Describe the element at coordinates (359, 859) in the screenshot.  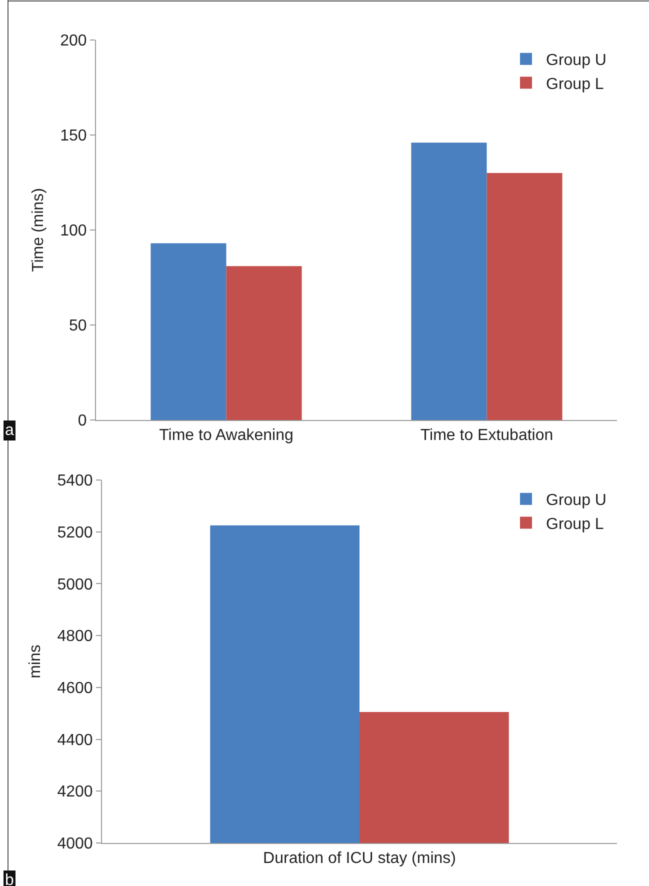
I see `x-tick-label: Duration of ICU stay (mins)` at that location.